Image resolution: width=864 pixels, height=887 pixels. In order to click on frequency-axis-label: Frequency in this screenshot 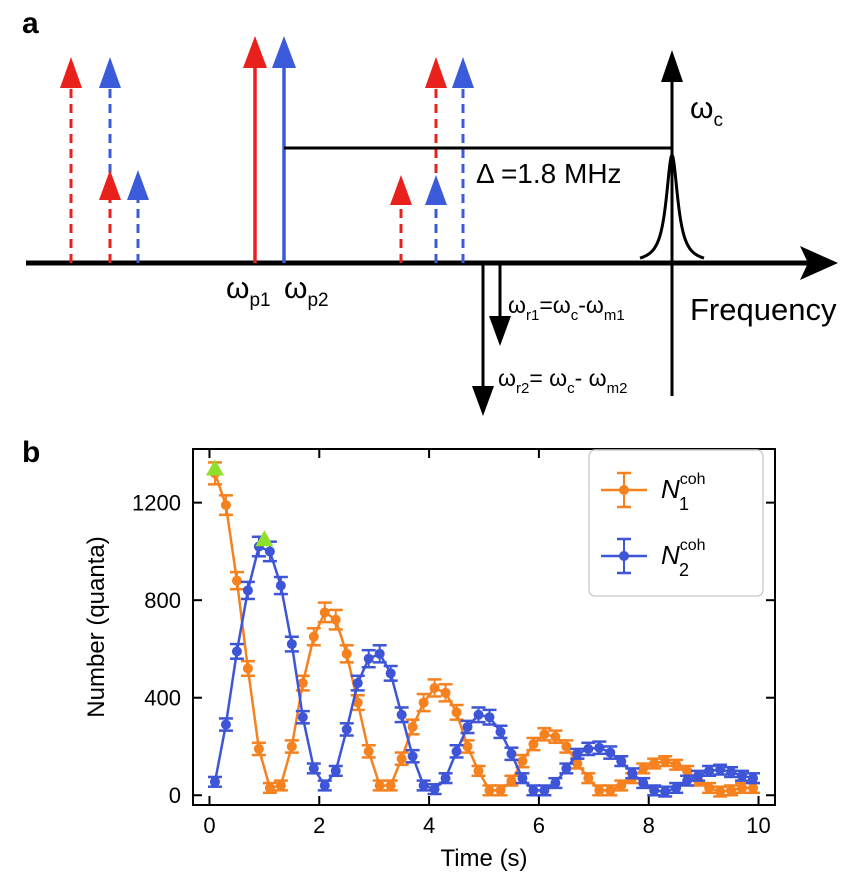, I will do `click(763, 309)`.